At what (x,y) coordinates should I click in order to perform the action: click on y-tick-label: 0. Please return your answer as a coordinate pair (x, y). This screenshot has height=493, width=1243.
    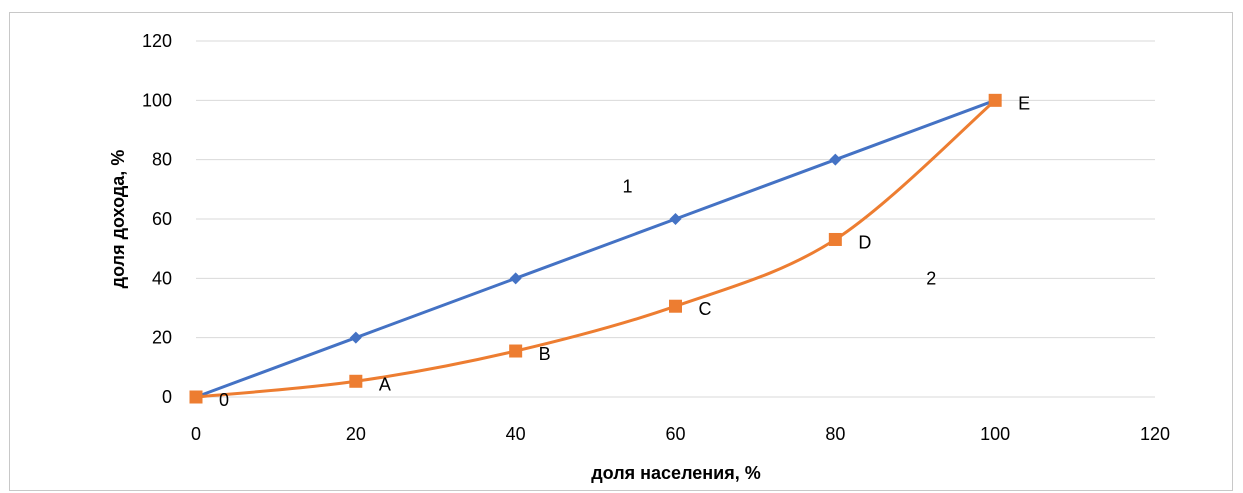
    Looking at the image, I should click on (167, 397).